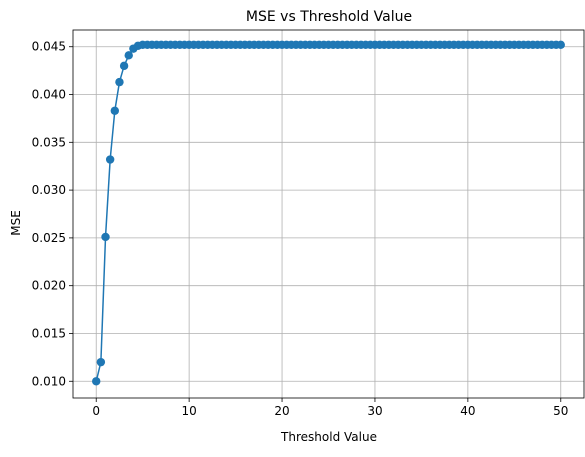 The image size is (585, 457). I want to click on y-tick-label: 0.040, so click(49, 95).